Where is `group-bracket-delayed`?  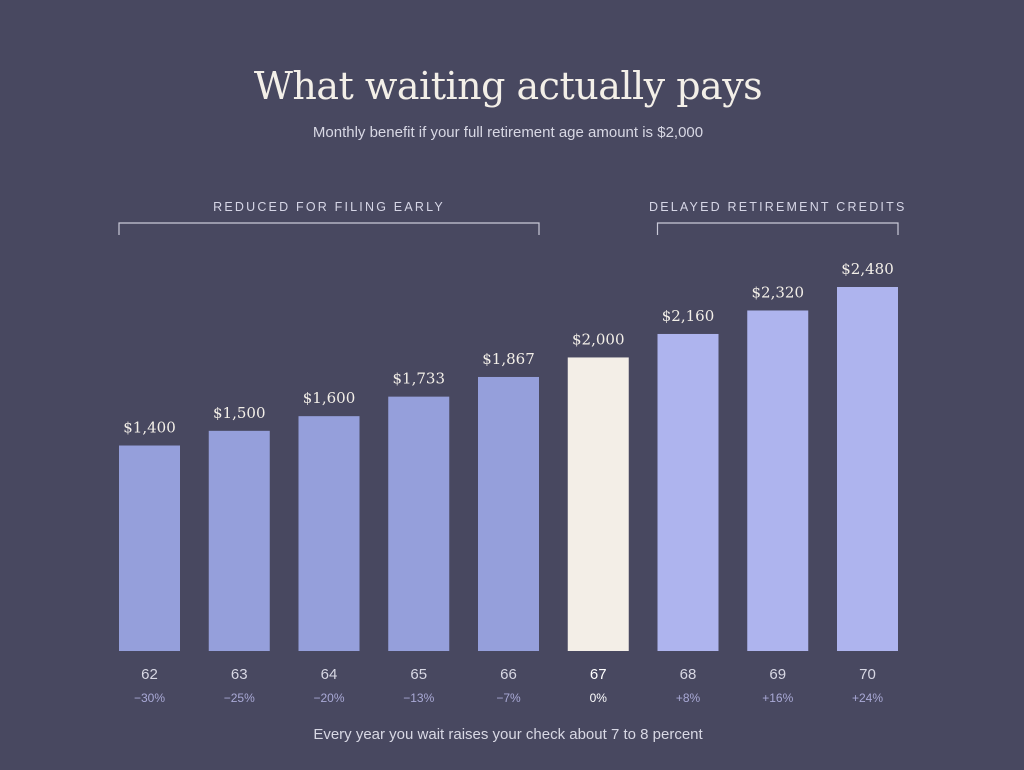
group-bracket-delayed is located at coordinates (777, 228).